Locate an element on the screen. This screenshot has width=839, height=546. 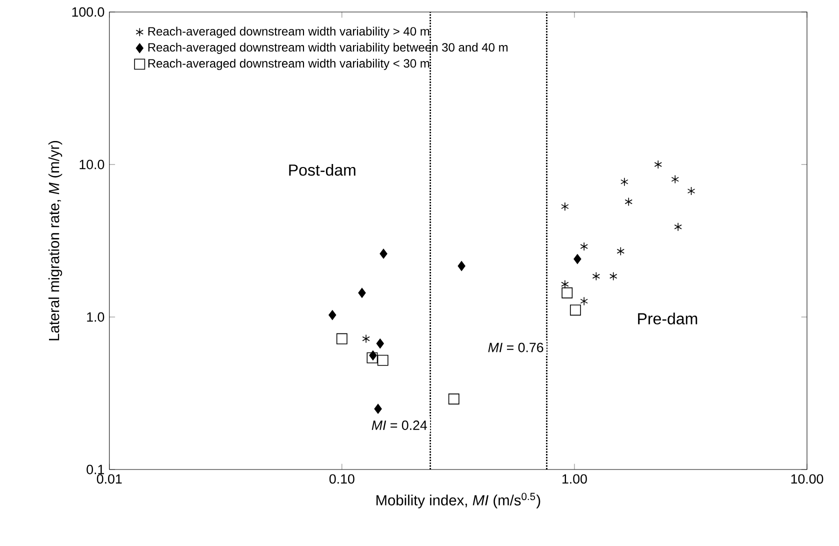
y-axis-title: Lateral migration rate, M (m/yr) is located at coordinates (55, 240).